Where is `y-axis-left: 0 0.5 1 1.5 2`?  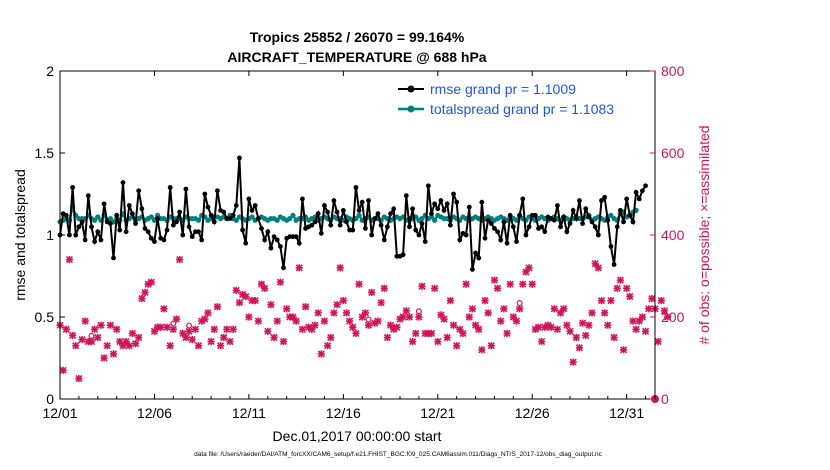
y-axis-left: 0 0.5 1 1.5 2 is located at coordinates (50, 235).